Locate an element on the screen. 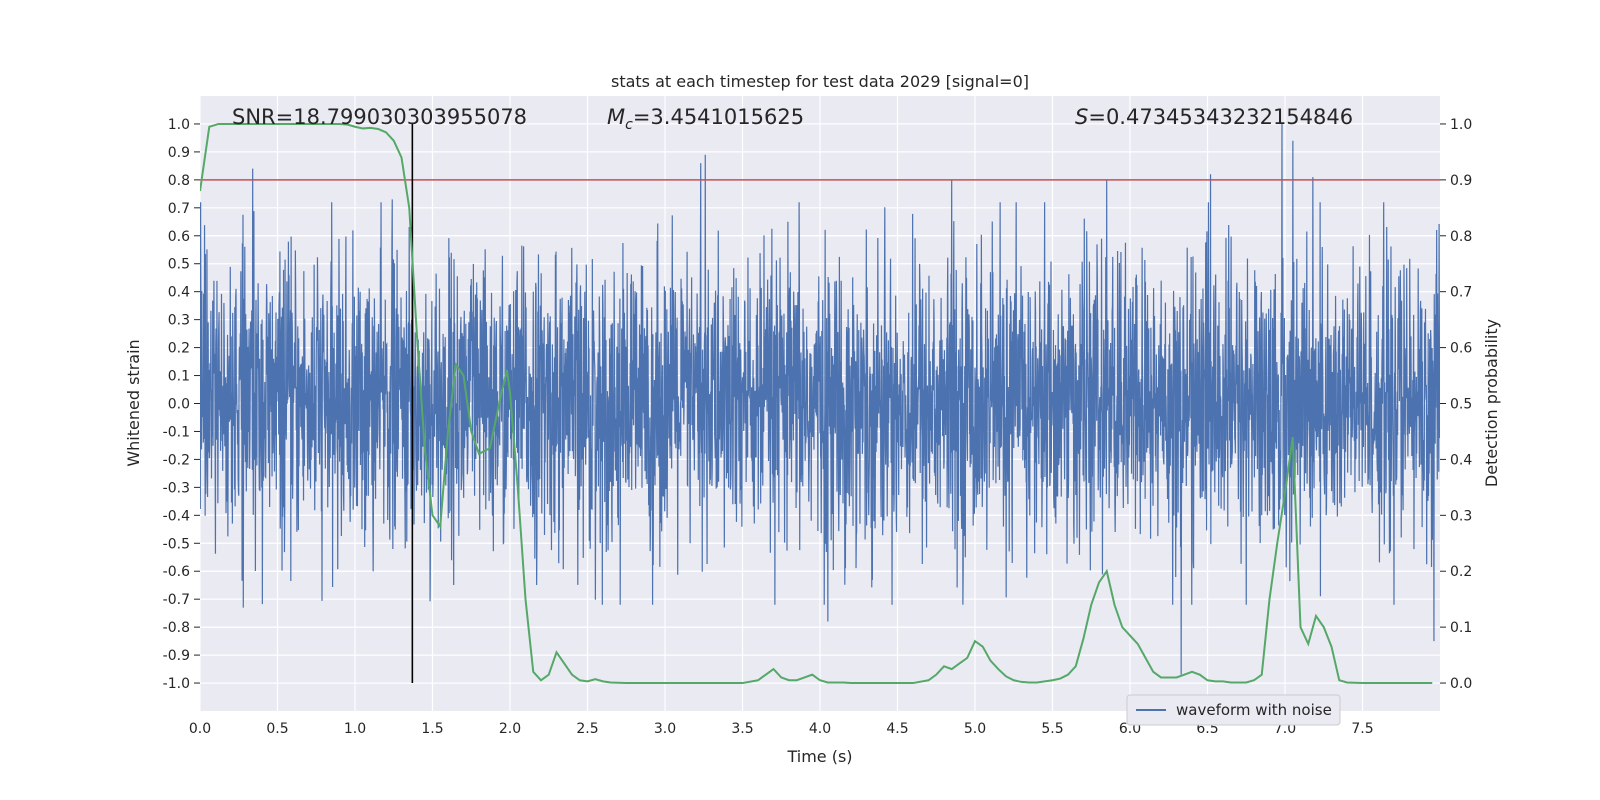 This screenshot has height=800, width=1600. x-tick-label: 5.5 is located at coordinates (1052, 729).